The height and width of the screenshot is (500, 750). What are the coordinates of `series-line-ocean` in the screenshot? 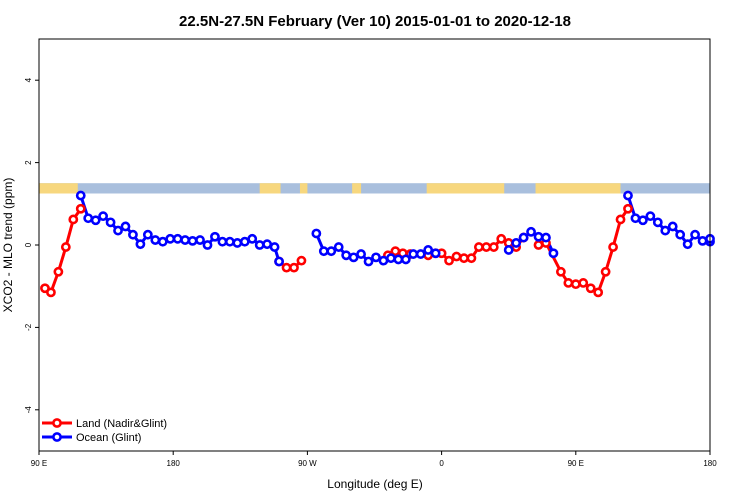 It's located at (180, 228).